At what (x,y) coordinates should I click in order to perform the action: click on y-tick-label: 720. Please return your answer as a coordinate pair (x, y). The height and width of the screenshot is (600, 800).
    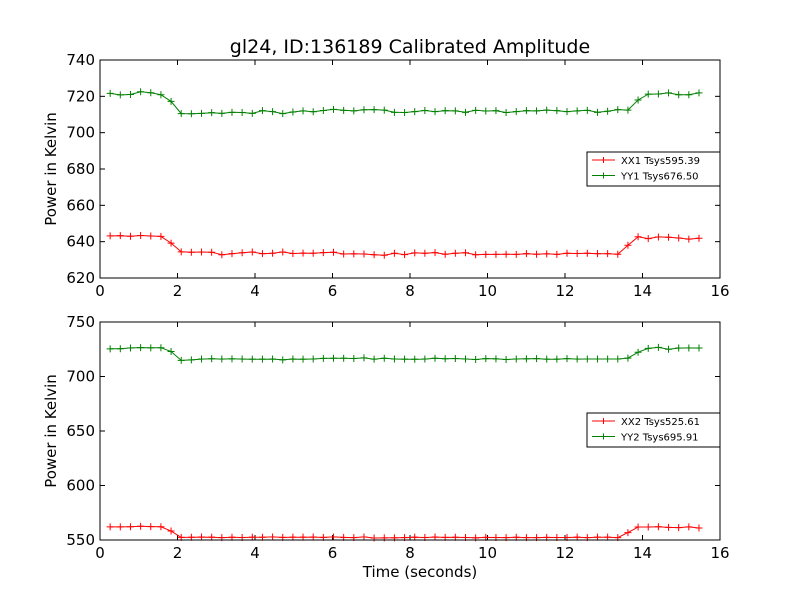
    Looking at the image, I should click on (80, 96).